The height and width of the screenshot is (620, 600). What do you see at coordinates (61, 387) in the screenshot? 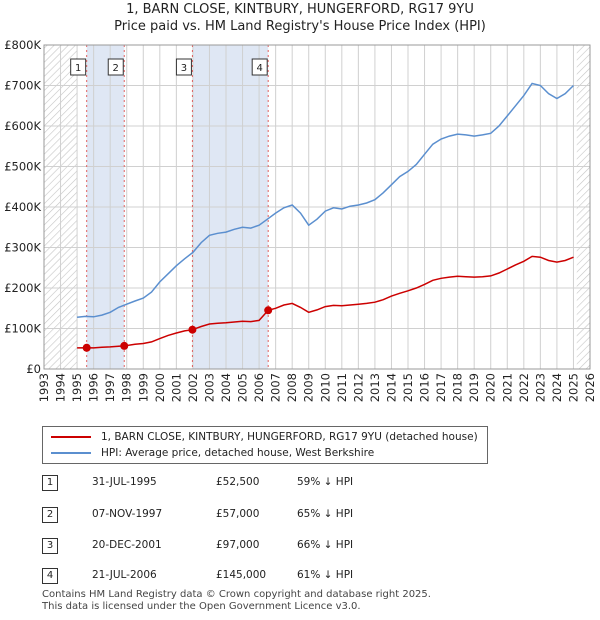
I see `x-tick-label: 1994` at bounding box center [61, 387].